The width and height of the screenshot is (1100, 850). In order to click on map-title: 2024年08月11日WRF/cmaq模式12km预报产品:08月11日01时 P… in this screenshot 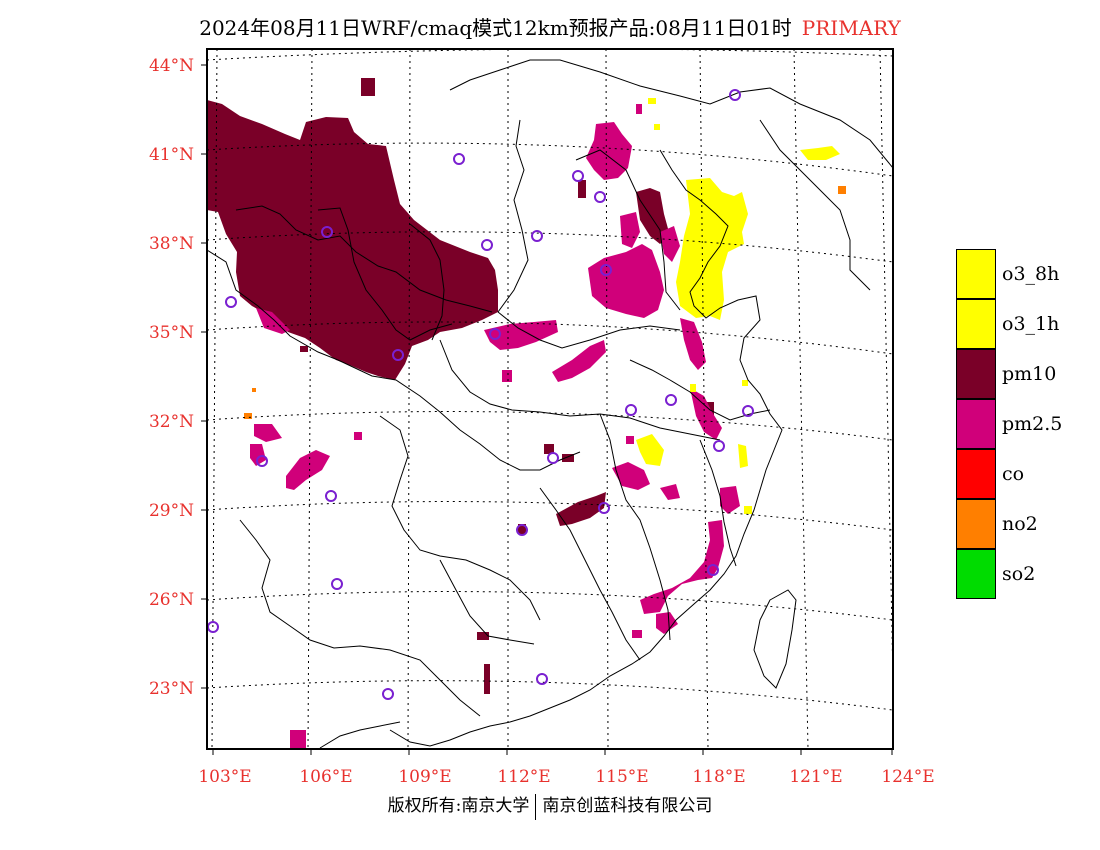, I will do `click(550, 26)`.